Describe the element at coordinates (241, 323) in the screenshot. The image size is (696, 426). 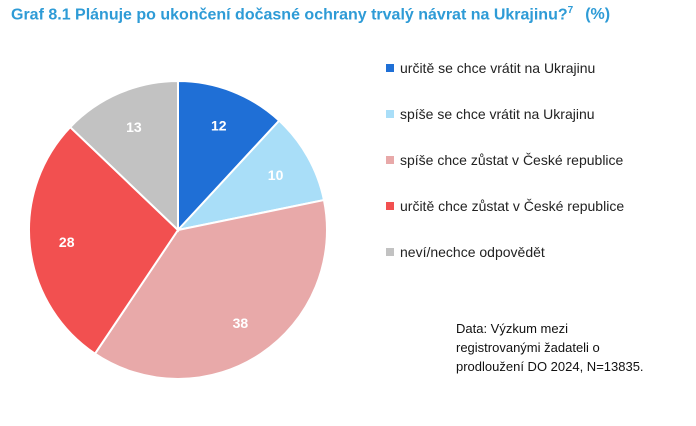
I see `slice-label-3: 38` at that location.